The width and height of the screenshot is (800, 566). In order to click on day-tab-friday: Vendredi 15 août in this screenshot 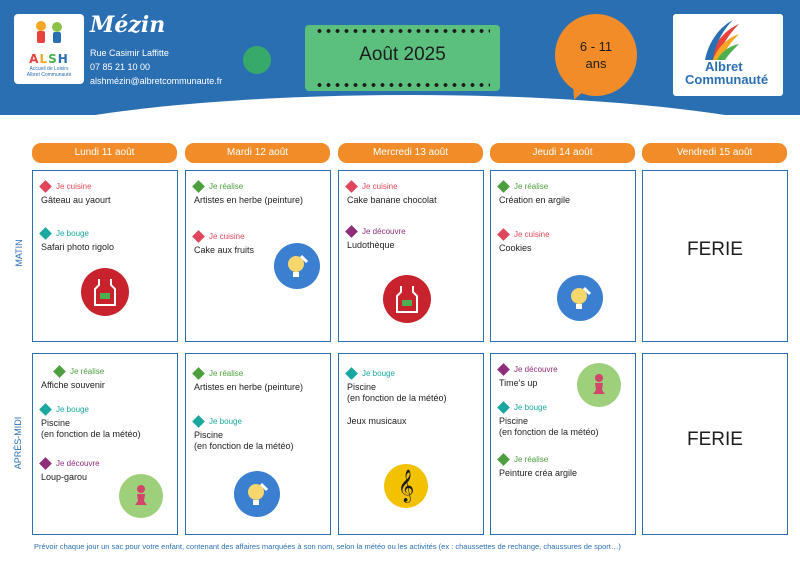, I will do `click(714, 153)`.